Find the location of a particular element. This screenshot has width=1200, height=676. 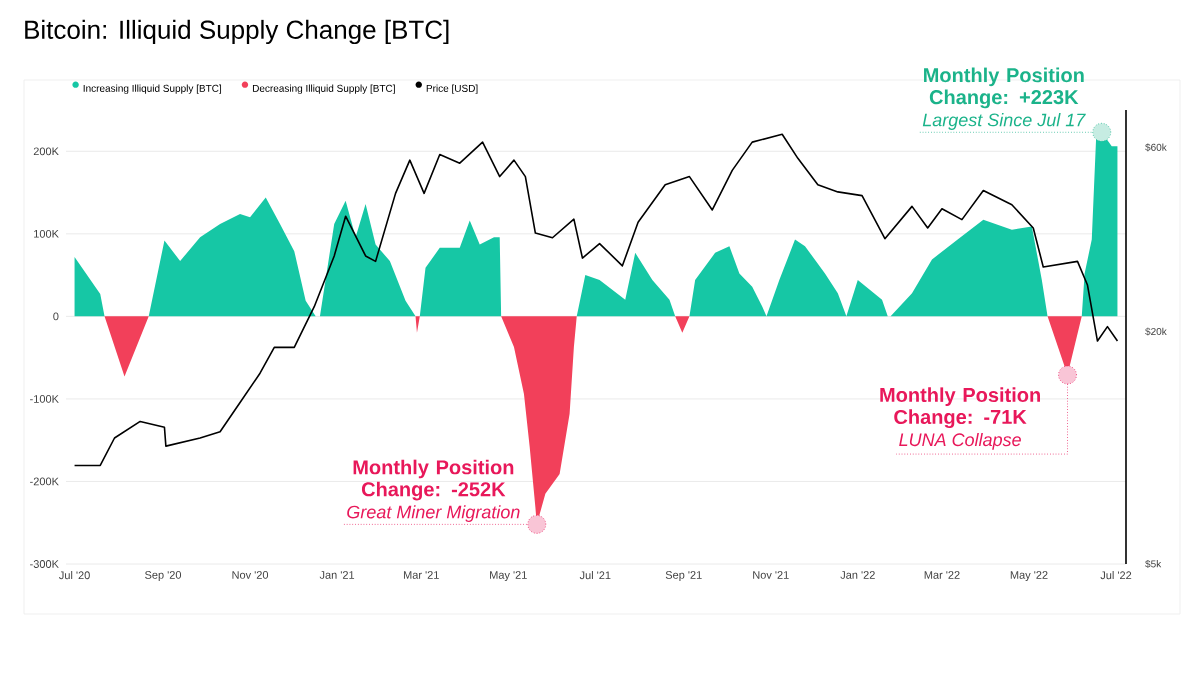

annotation: Monthly Position Change: +223K is located at coordinates (1004, 88).